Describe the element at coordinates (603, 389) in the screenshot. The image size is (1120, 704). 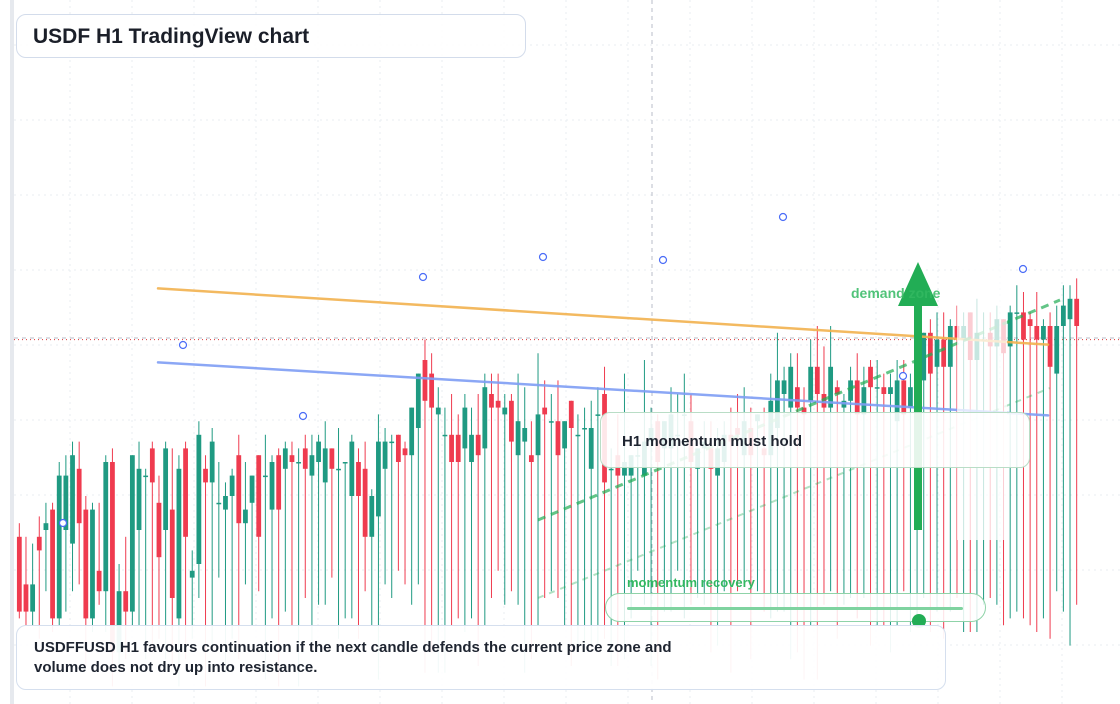
I see `blue-trendline` at that location.